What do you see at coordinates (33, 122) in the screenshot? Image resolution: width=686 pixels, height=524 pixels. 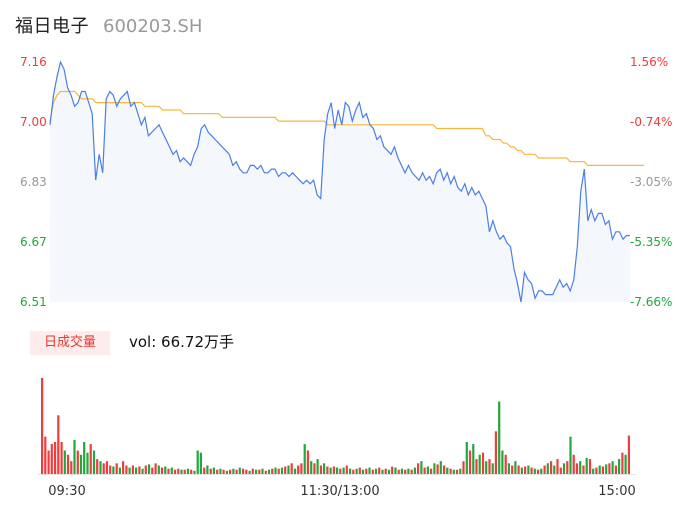 I see `price-tick-label: 7.00` at bounding box center [33, 122].